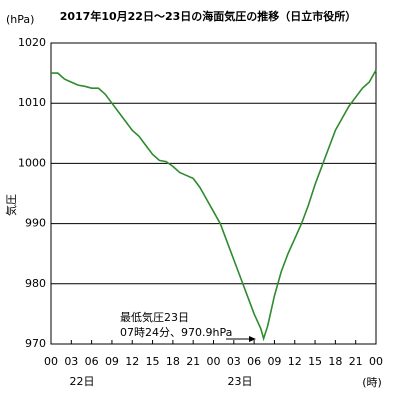 The height and width of the screenshot is (400, 400). What do you see at coordinates (252, 339) in the screenshot?
I see `annotation-arrowhead` at bounding box center [252, 339].